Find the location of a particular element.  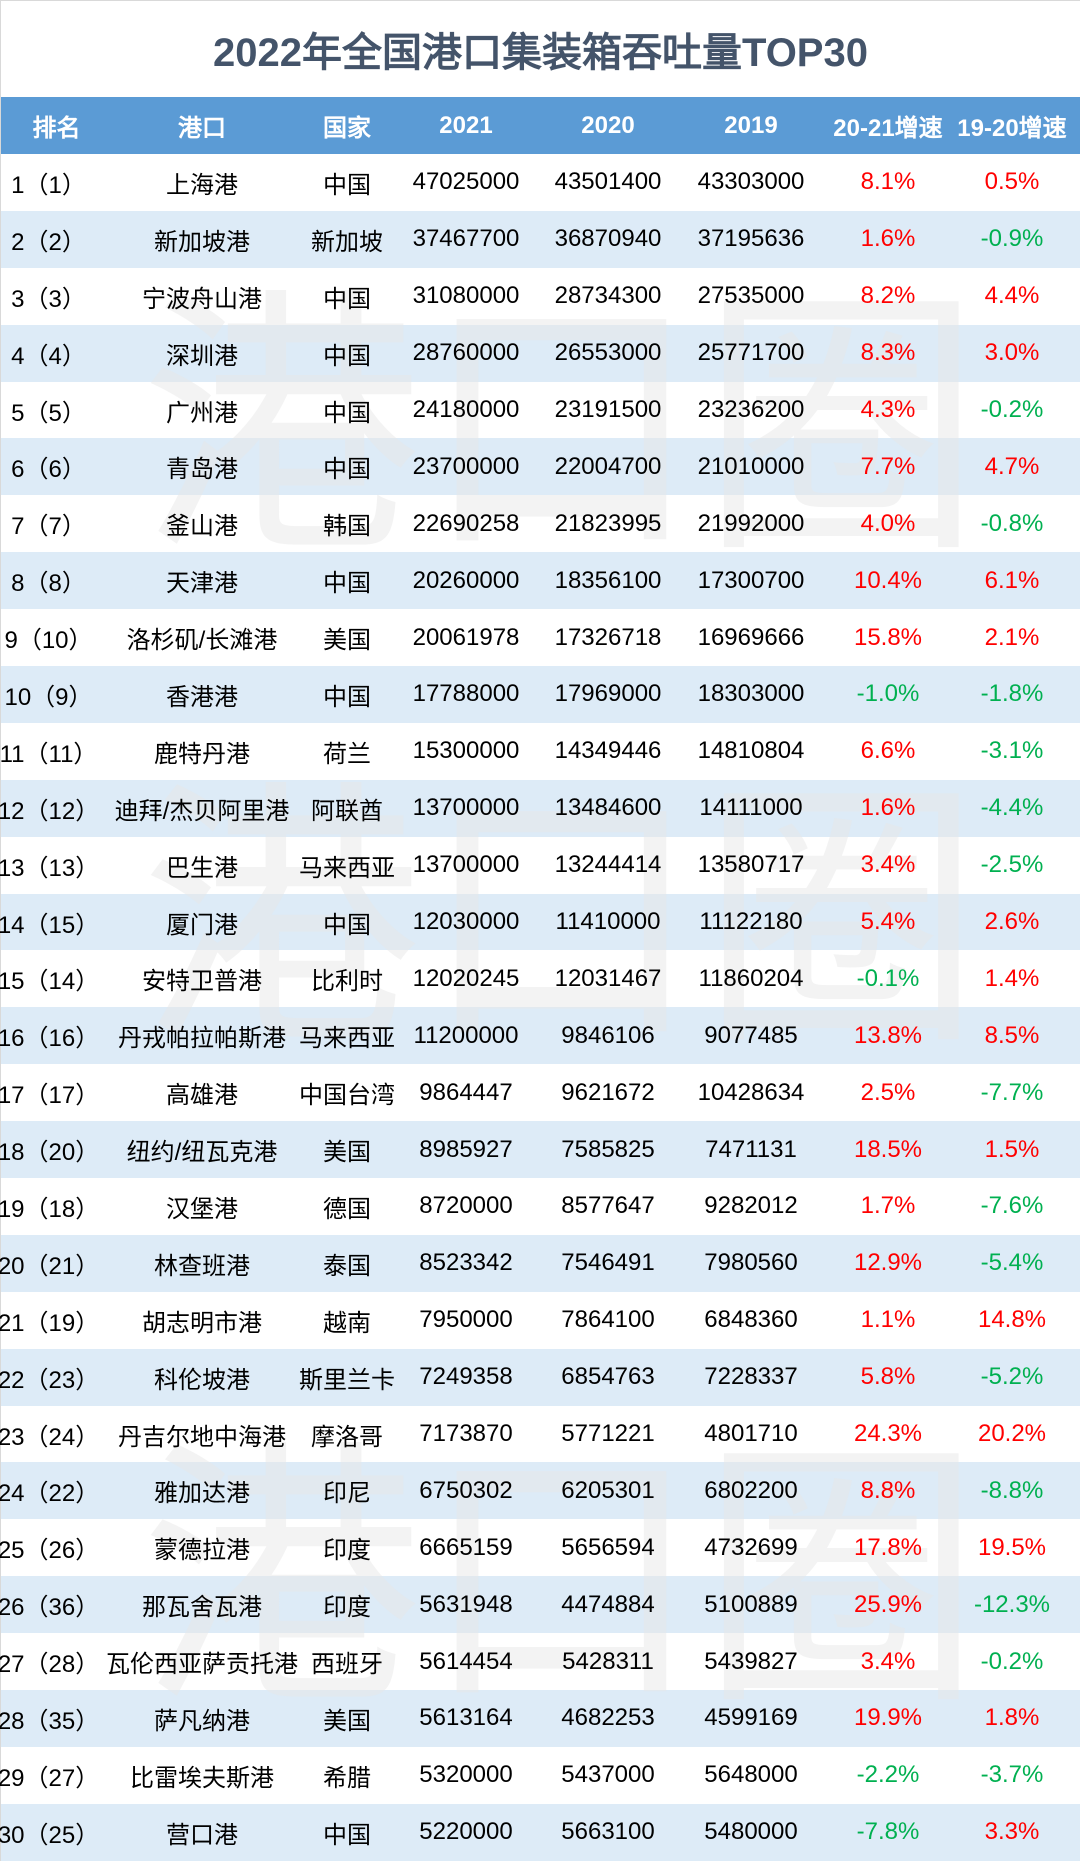

throughput-2021-cell: 8985927 is located at coordinates (466, 1149).